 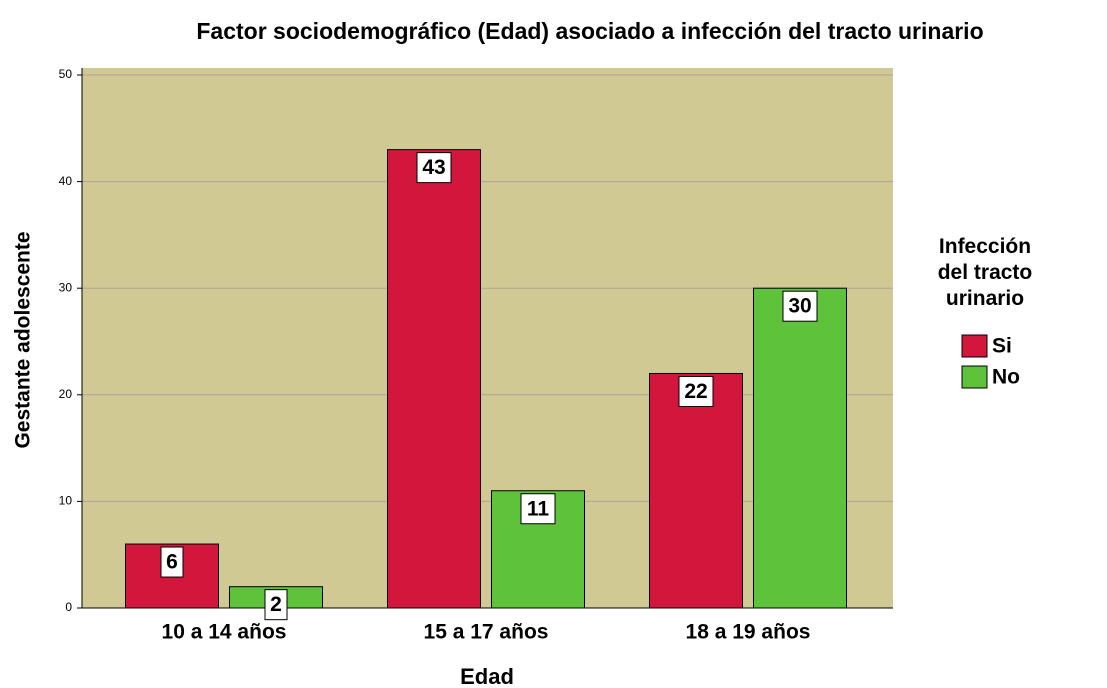 What do you see at coordinates (985, 272) in the screenshot?
I see `legend-title: Infección del tracto urinario` at bounding box center [985, 272].